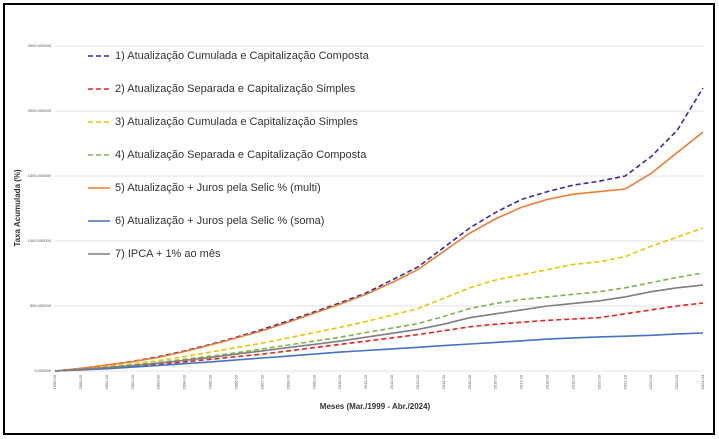  I want to click on x-tick-label: 2009.03, so click(313, 381).